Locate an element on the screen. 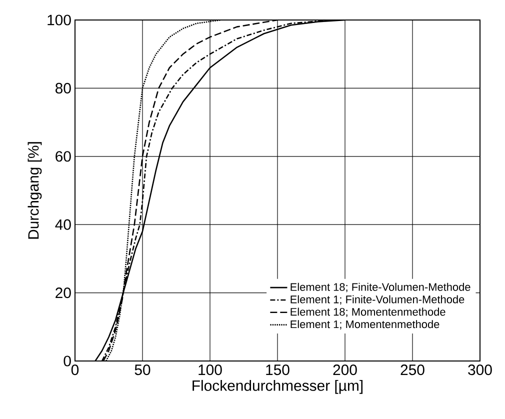 The width and height of the screenshot is (505, 419). legend-label: Element 1; Finite-Volumen-Methode is located at coordinates (377, 300).